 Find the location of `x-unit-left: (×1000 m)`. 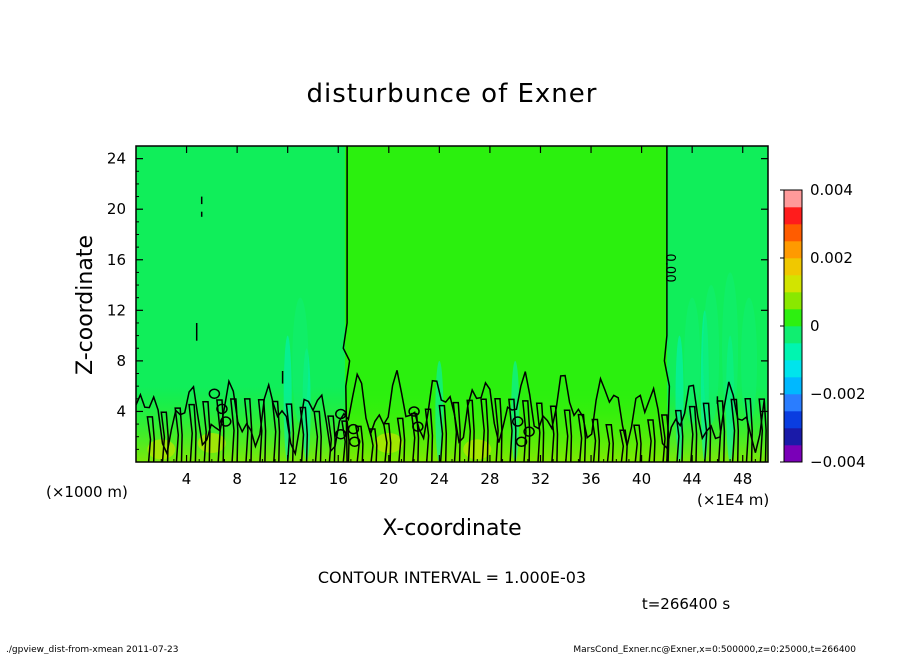

x-unit-left: (×1000 m) is located at coordinates (87, 492).